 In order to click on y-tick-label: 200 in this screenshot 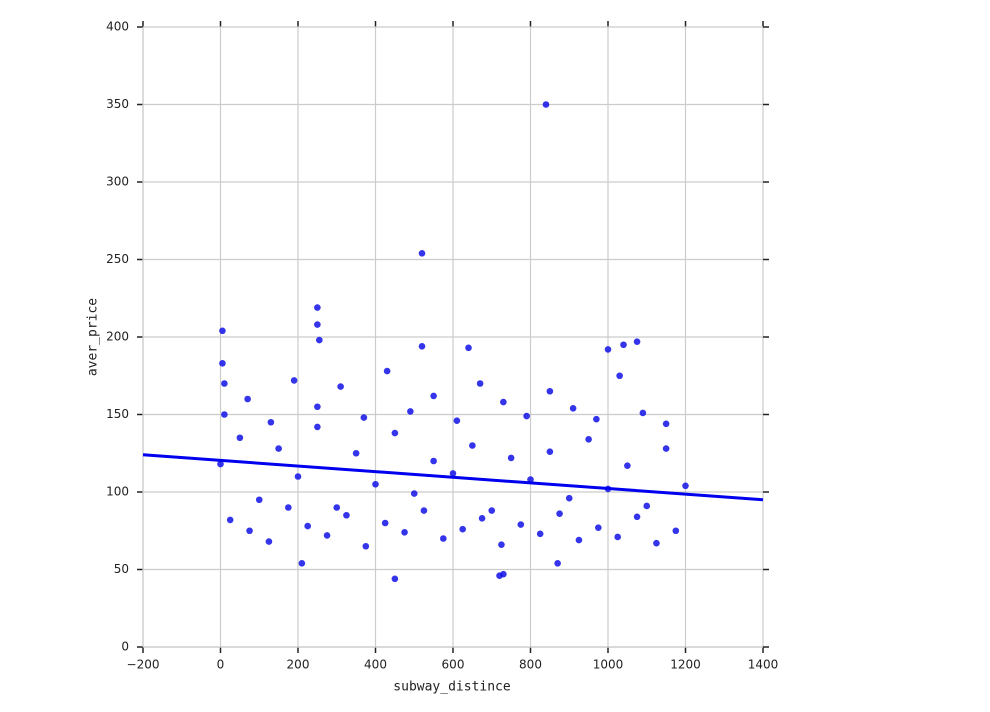, I will do `click(117, 337)`.